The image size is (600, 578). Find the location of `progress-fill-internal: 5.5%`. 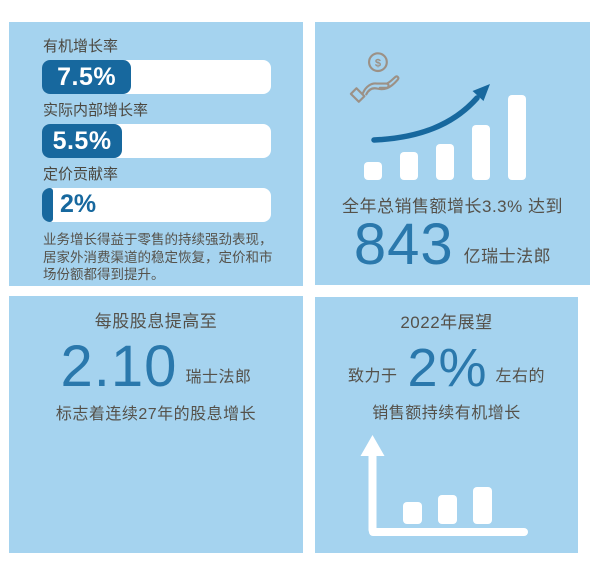

progress-fill-internal: 5.5% is located at coordinates (82, 141).